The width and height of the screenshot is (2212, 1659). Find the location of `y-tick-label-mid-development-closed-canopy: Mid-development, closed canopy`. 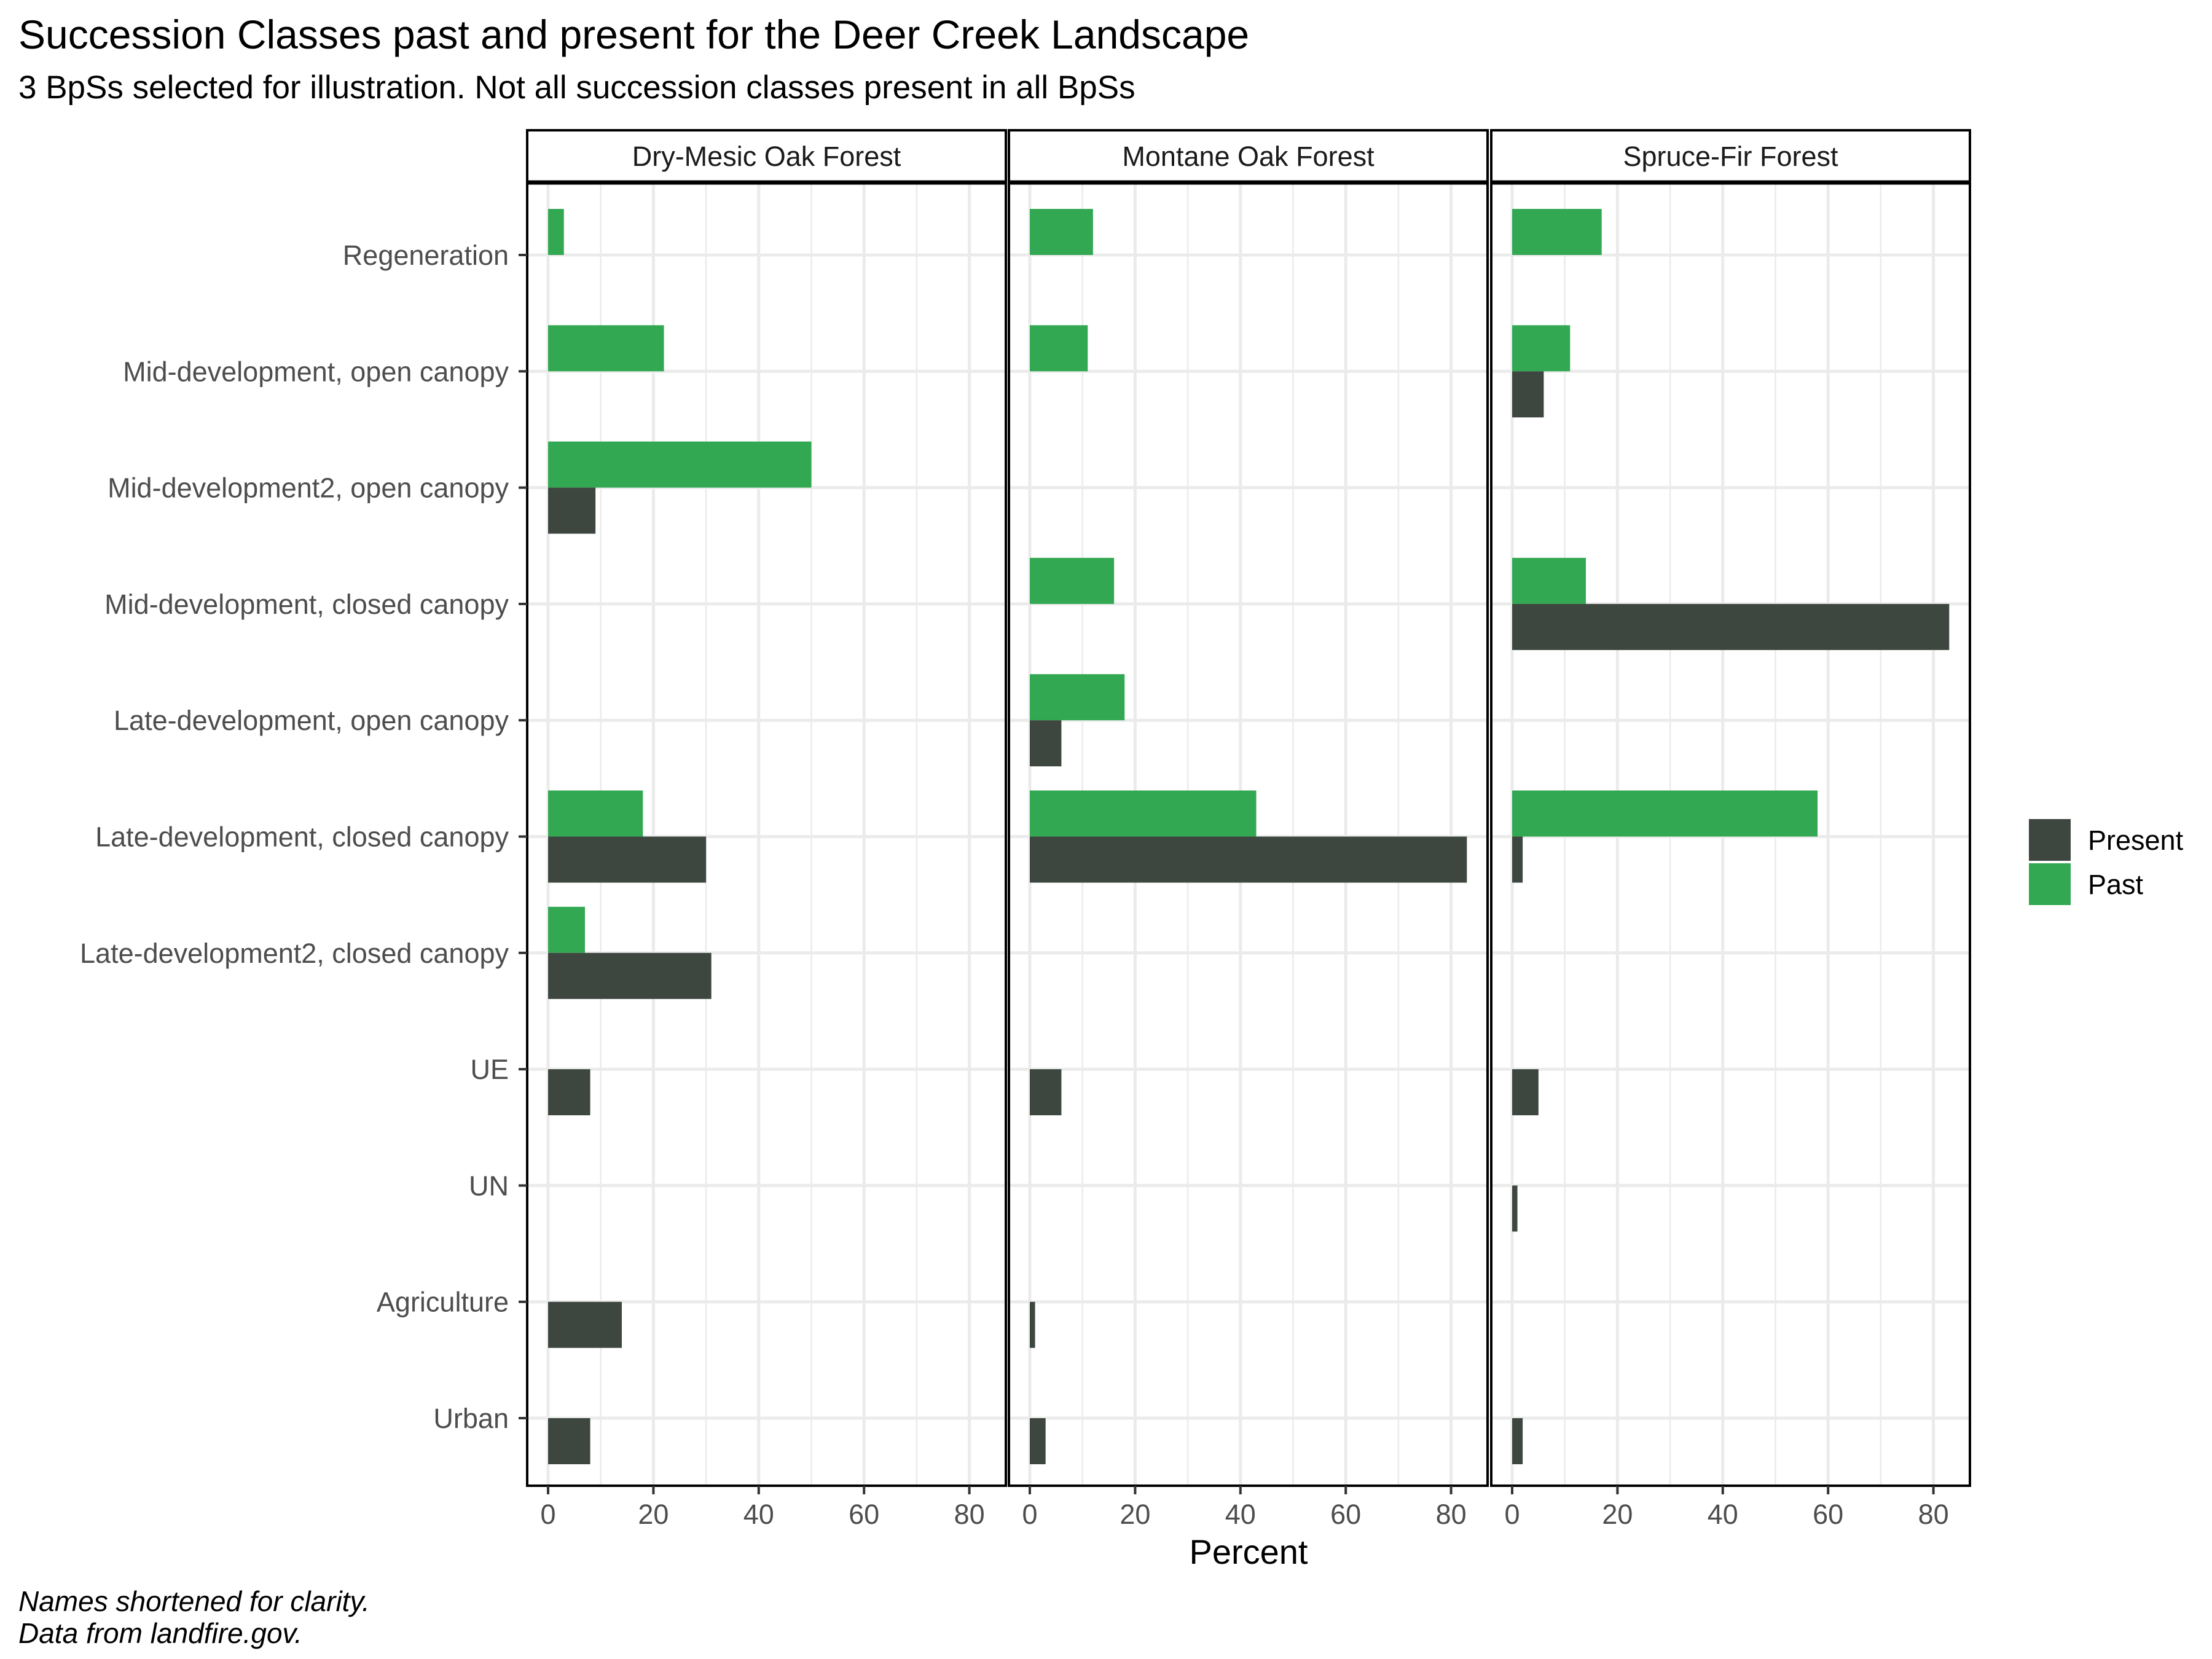

y-tick-label-mid-development-closed-canopy: Mid-development, closed canopy is located at coordinates (306, 604).